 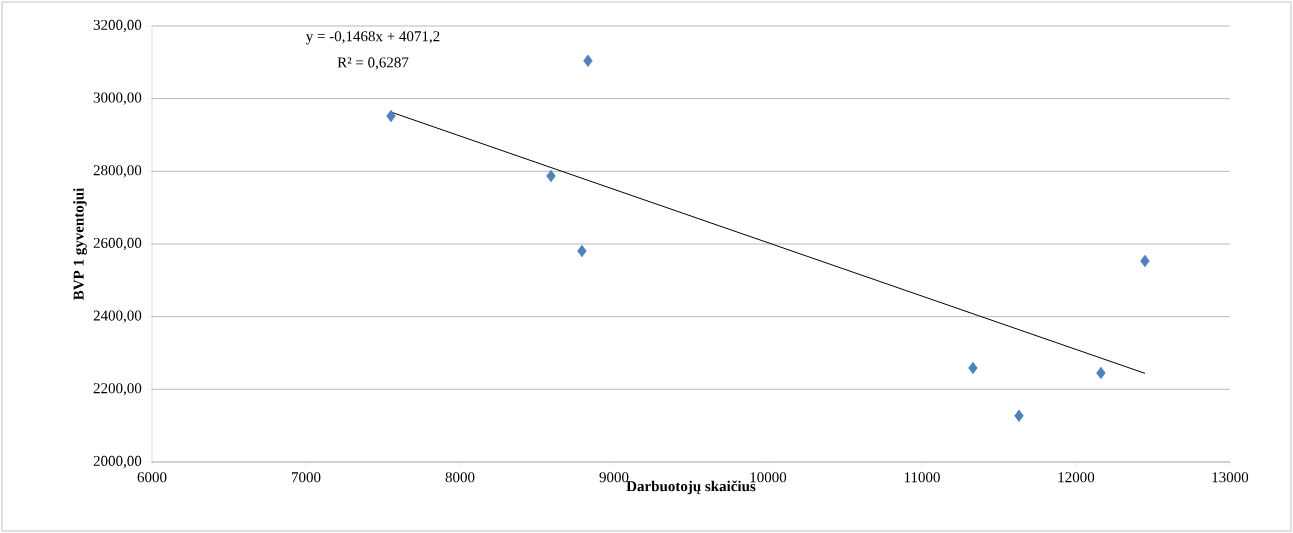 What do you see at coordinates (373, 63) in the screenshot?
I see `annotation: R² = 0,6287` at bounding box center [373, 63].